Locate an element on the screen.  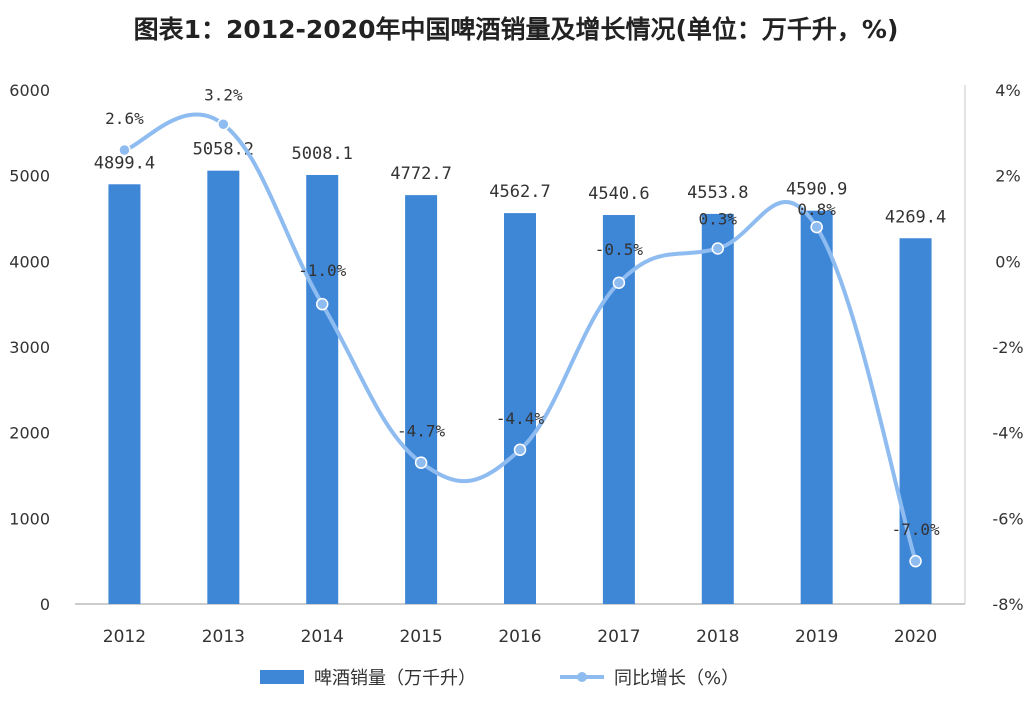
legend-line-marker is located at coordinates (582, 677).